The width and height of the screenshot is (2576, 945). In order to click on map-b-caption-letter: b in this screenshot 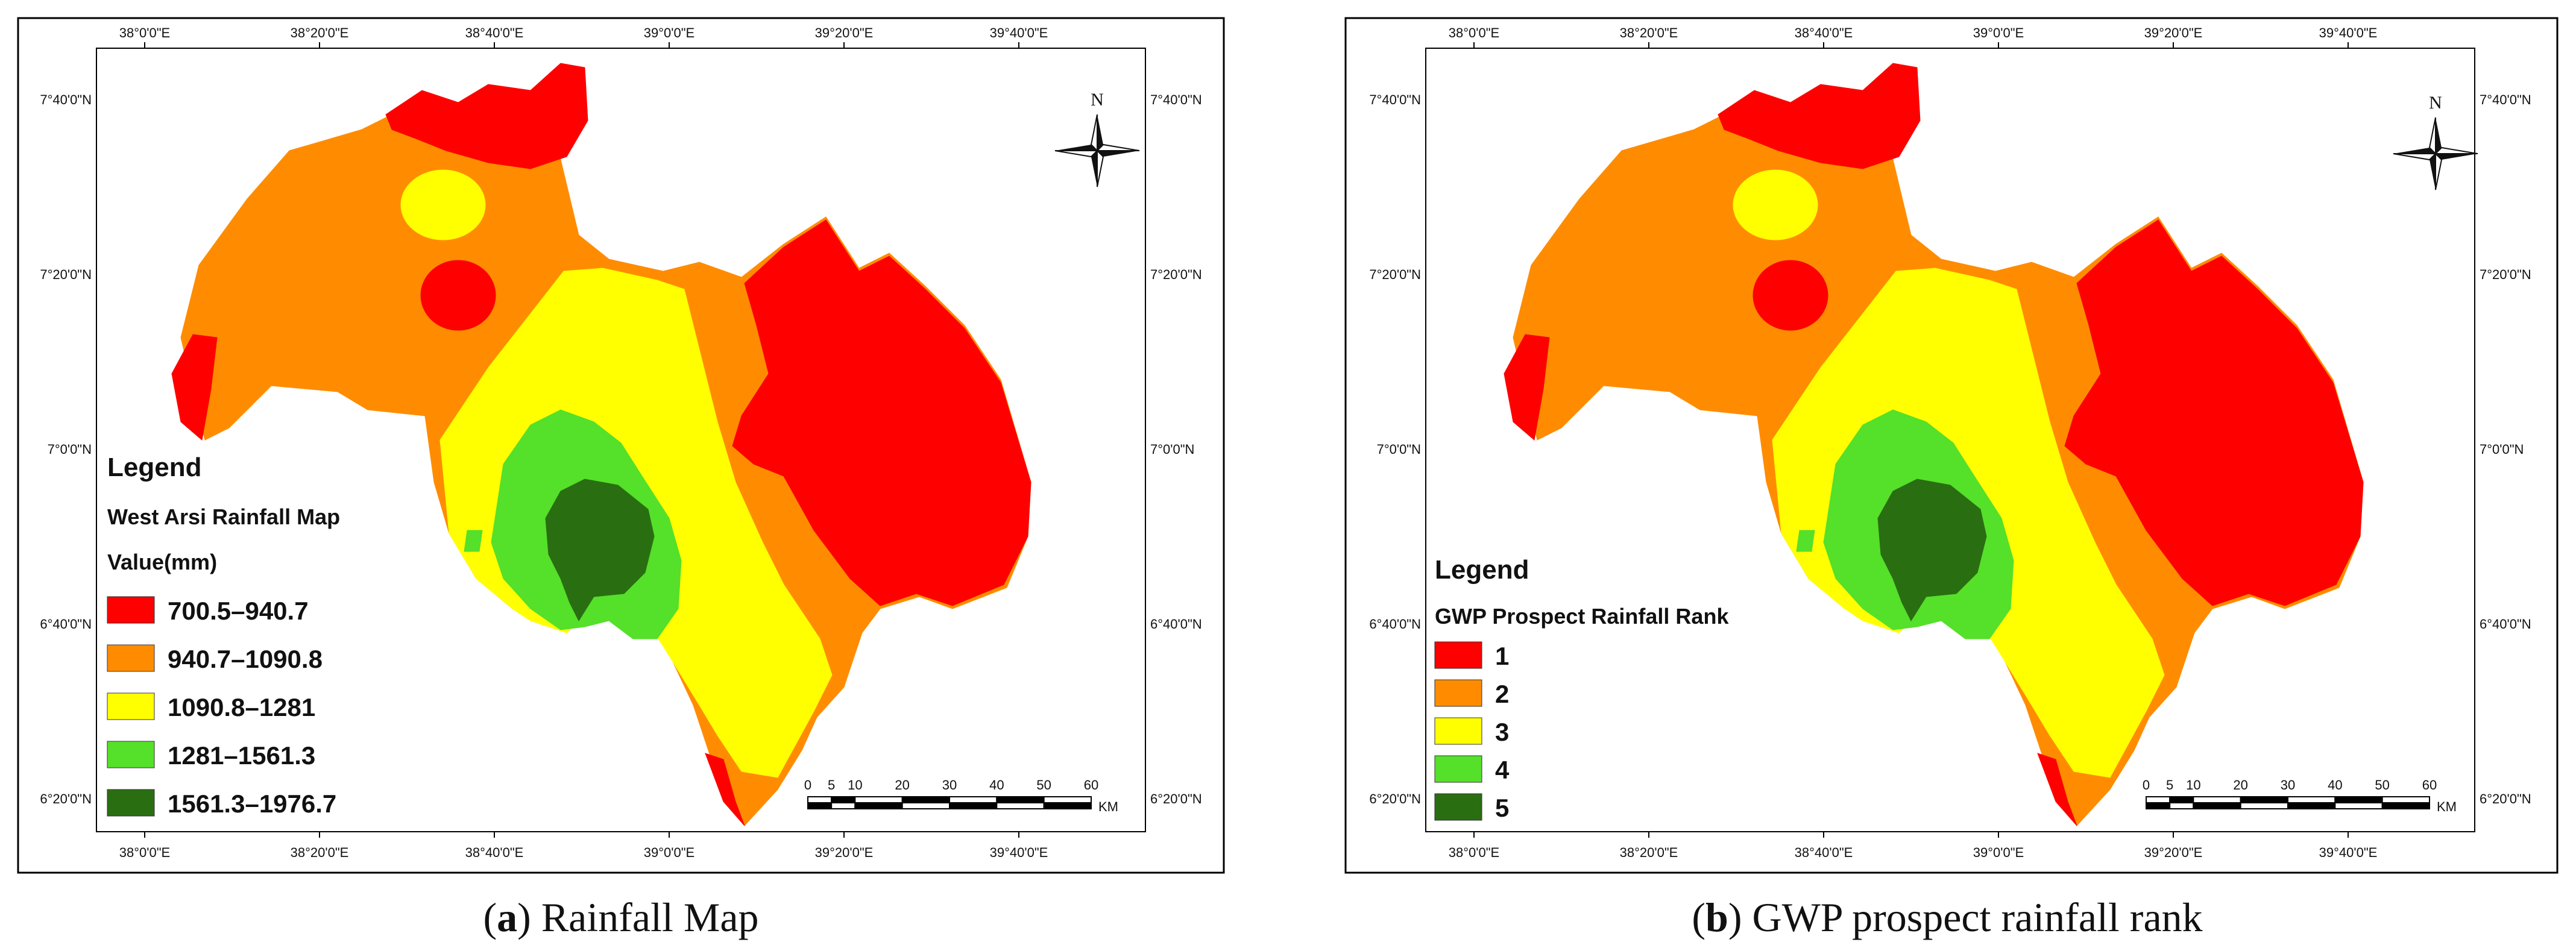, I will do `click(1716, 917)`.